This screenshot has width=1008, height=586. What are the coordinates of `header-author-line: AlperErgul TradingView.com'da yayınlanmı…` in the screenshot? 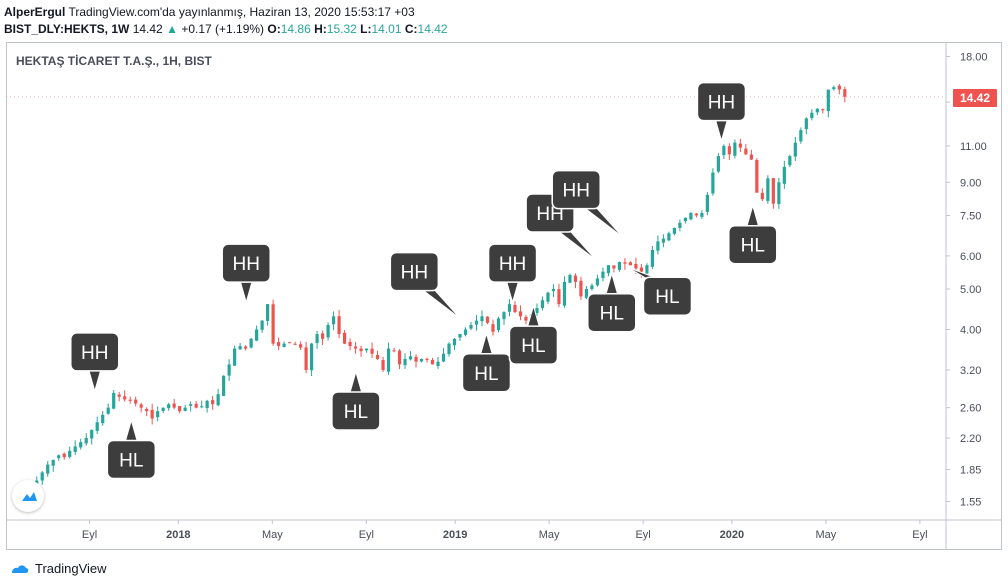 It's located at (209, 12).